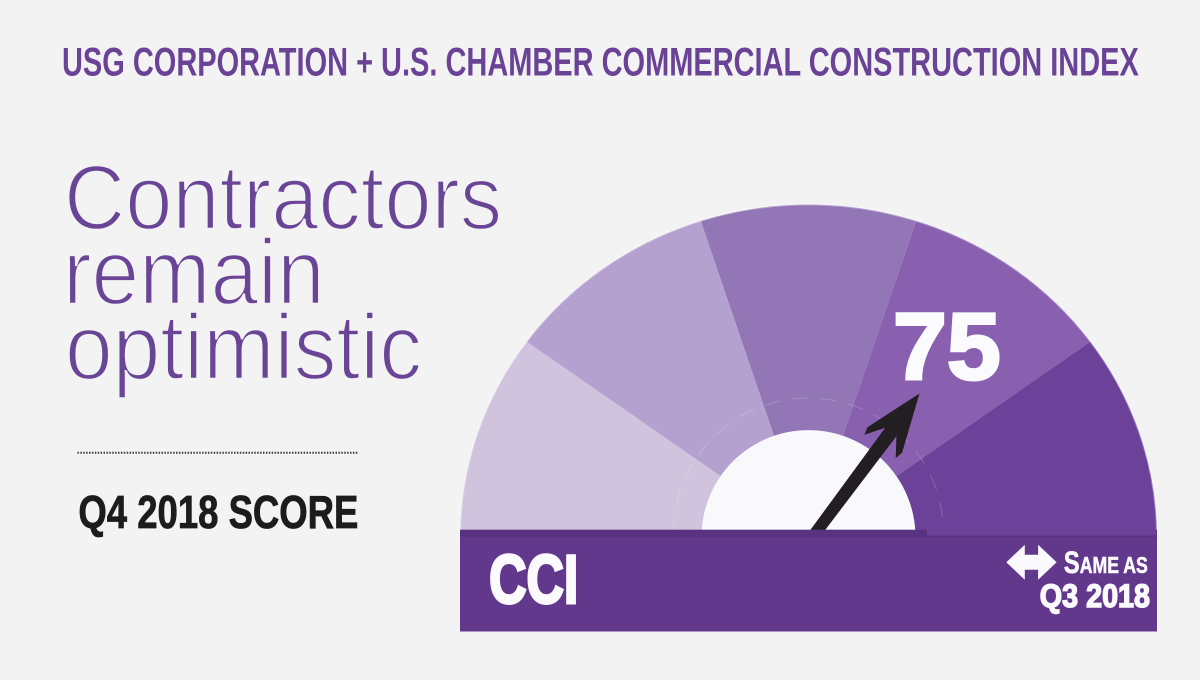  I want to click on svg-text: Q4 2018 SCORE, so click(218, 512).